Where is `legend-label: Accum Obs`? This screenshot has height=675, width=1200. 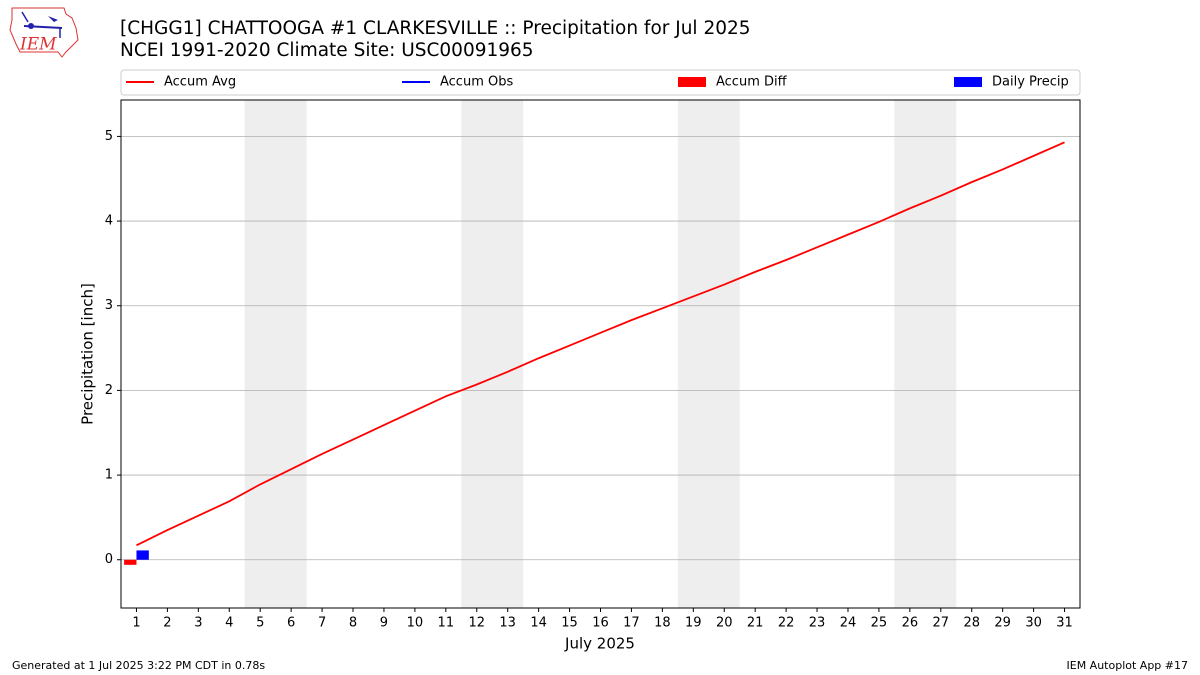 legend-label: Accum Obs is located at coordinates (476, 82).